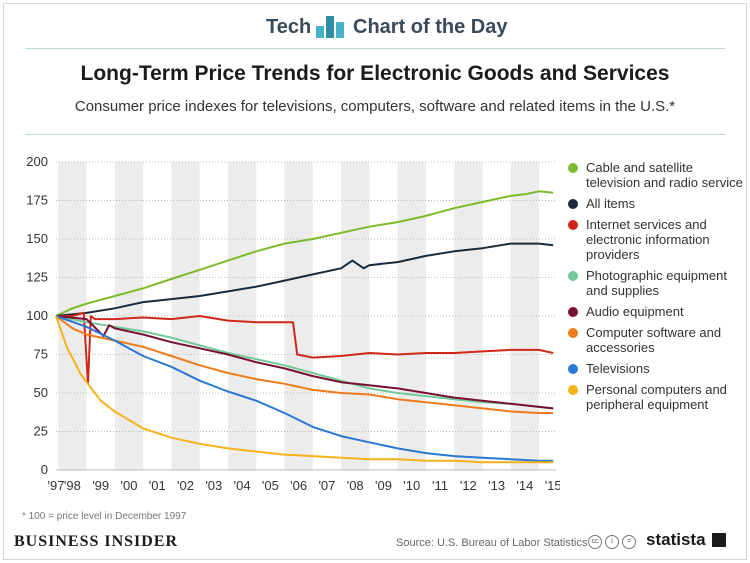  Describe the element at coordinates (298, 485) in the screenshot. I see `x-tick-label: '06` at that location.